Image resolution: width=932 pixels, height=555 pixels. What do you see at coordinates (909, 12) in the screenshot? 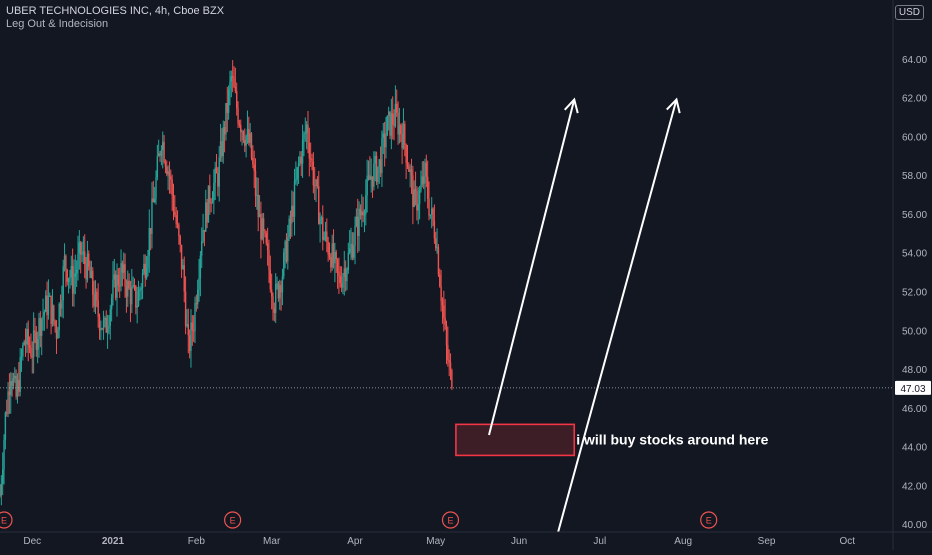
I see `currency-button: USD` at bounding box center [909, 12].